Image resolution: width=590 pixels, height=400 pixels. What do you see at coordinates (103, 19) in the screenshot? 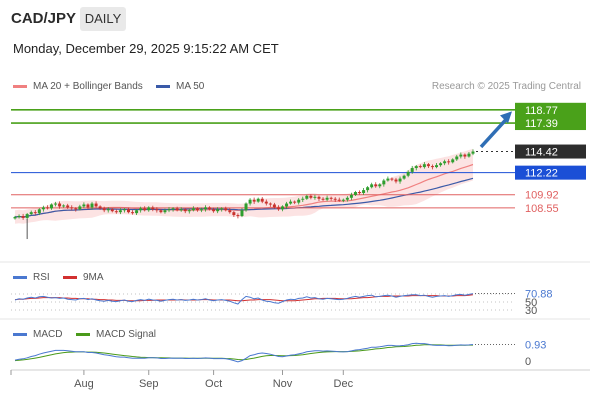
I see `timeframe-button: DAILY` at bounding box center [103, 19].